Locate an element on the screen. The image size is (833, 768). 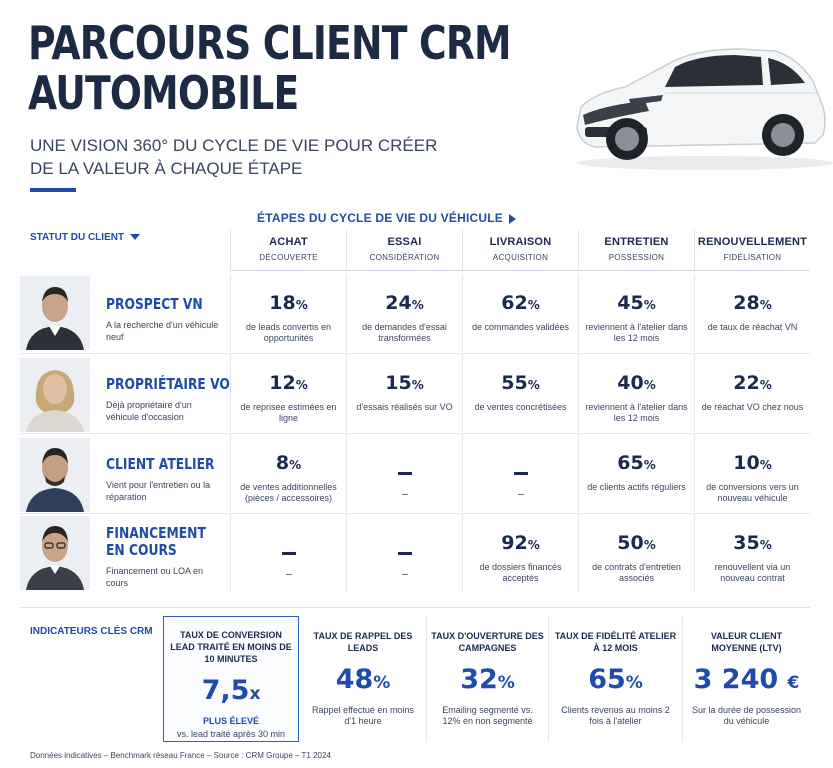
metric-cell: 12% de reprisee estimées en ligne is located at coordinates (288, 393).